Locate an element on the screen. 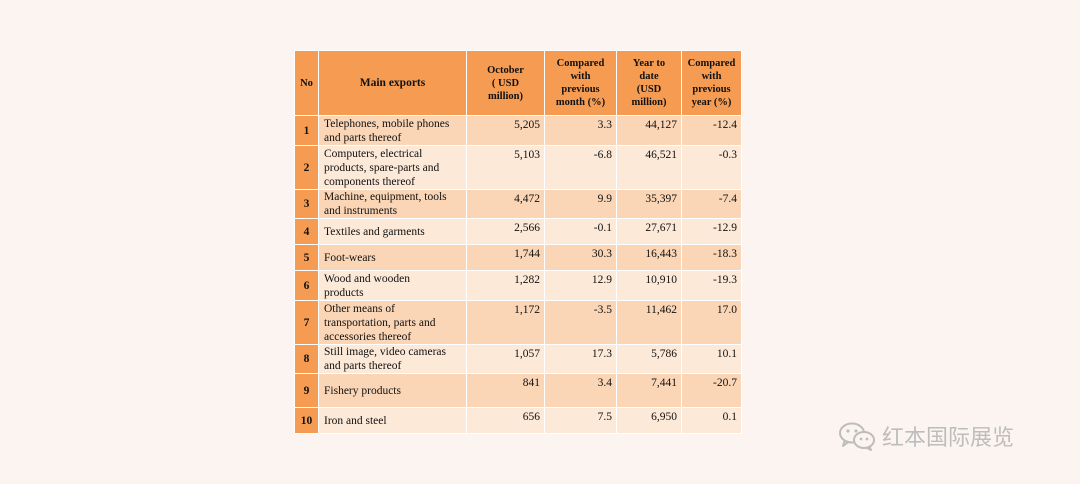 Image resolution: width=1080 pixels, height=484 pixels. row-no: 5 is located at coordinates (306, 257).